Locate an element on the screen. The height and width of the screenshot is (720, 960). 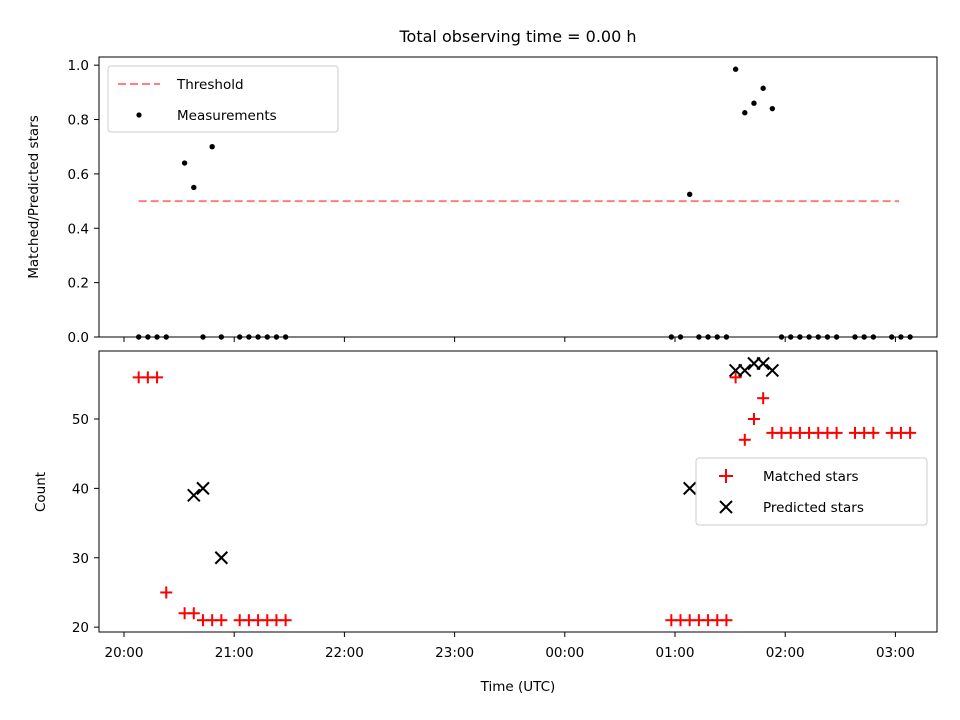
counts-y-label: Count is located at coordinates (41, 492).